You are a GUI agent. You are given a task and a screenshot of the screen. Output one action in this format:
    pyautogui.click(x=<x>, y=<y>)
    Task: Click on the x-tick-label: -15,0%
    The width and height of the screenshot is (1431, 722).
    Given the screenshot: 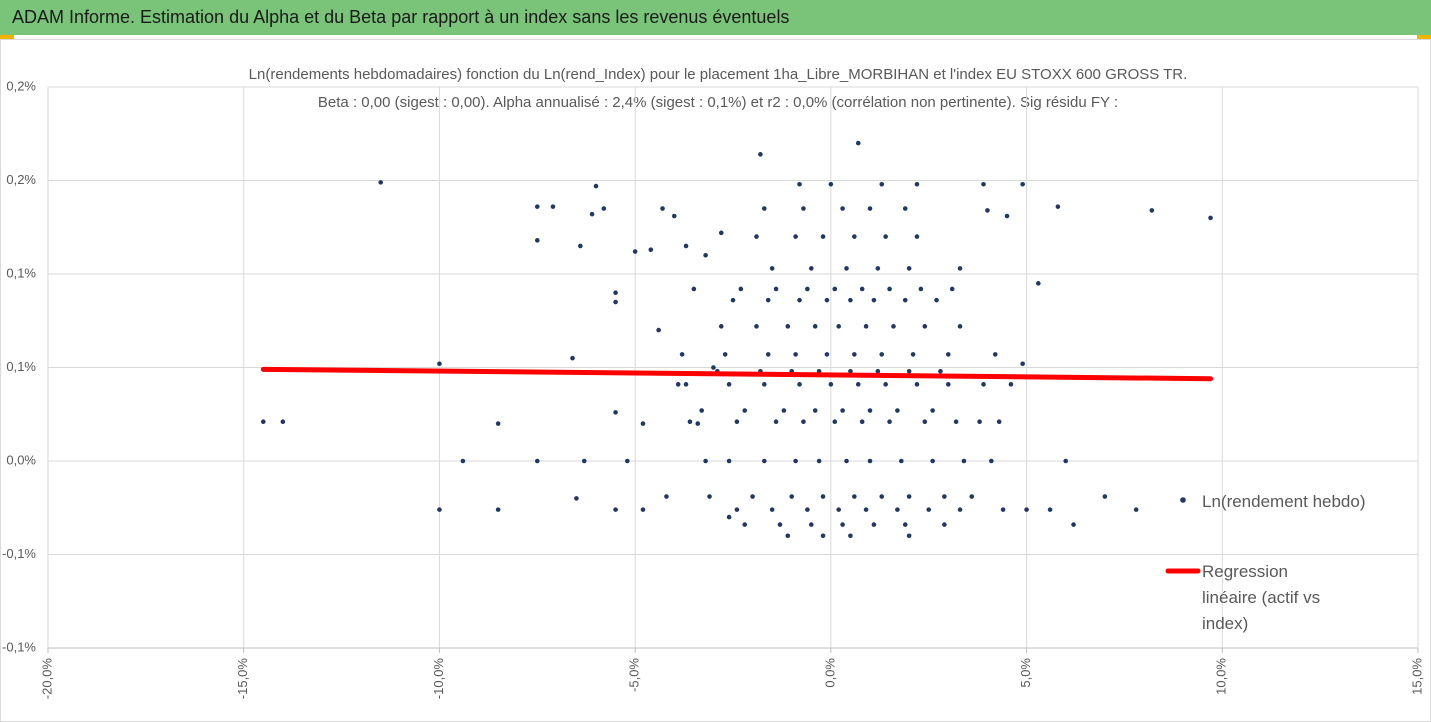 What is the action you would take?
    pyautogui.click(x=242, y=679)
    